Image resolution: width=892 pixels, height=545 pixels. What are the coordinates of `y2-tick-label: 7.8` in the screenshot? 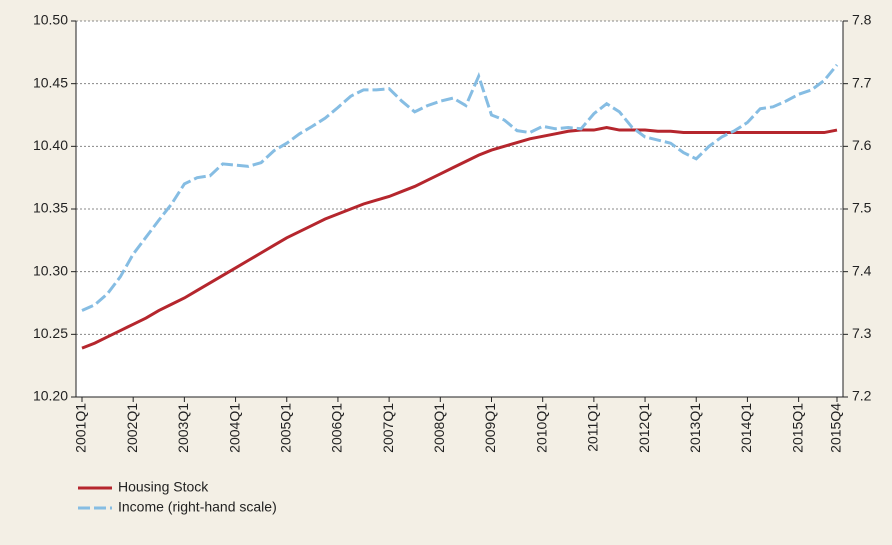 It's located at (862, 20).